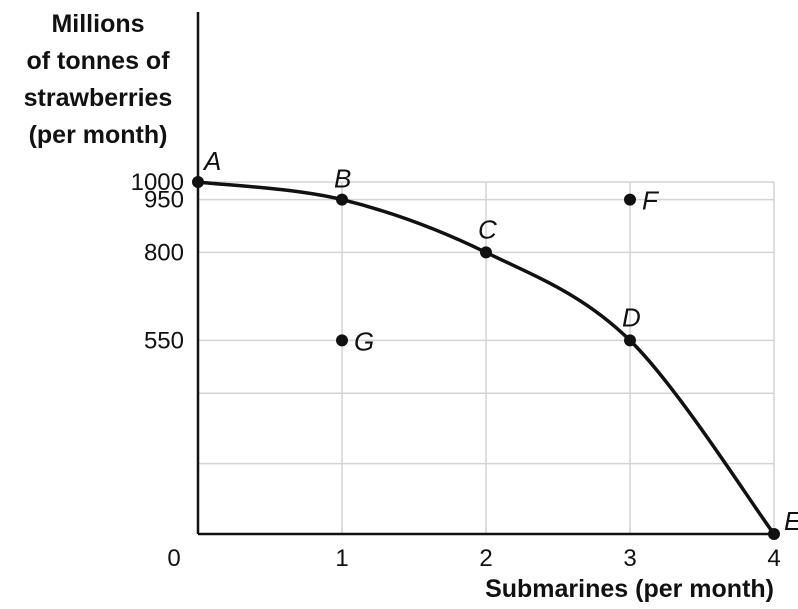 This screenshot has width=798, height=609. I want to click on x-tick-label: 2, so click(485, 558).